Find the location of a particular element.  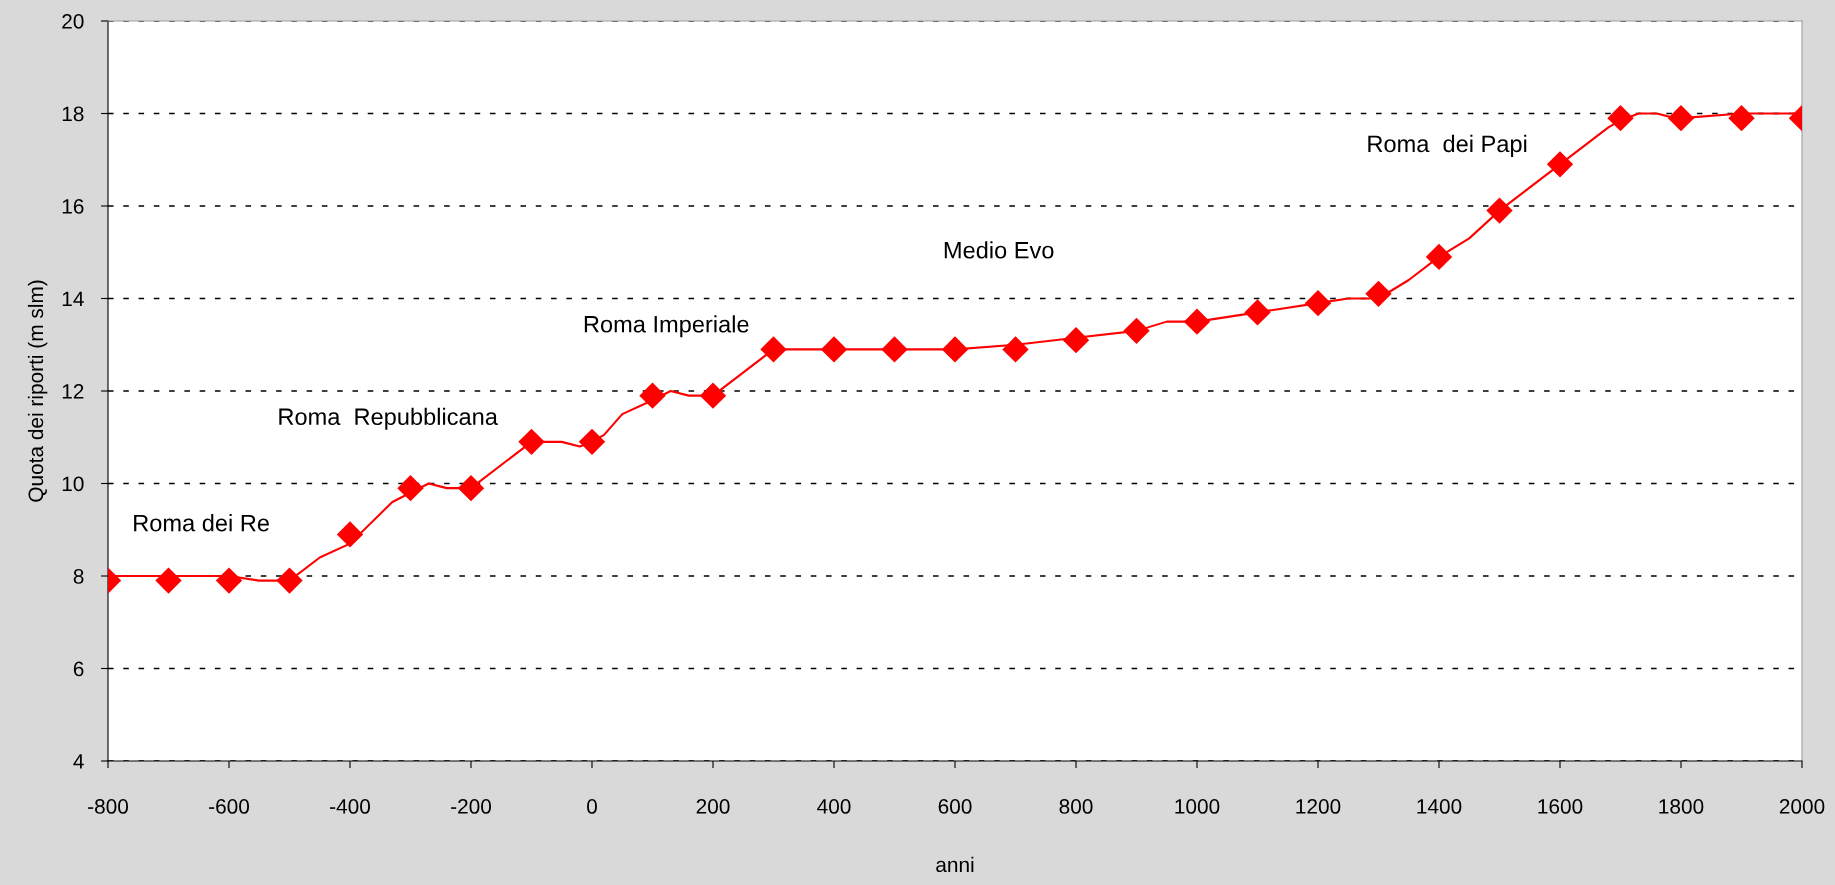

annotation: Roma Repubblicana is located at coordinates (388, 418).